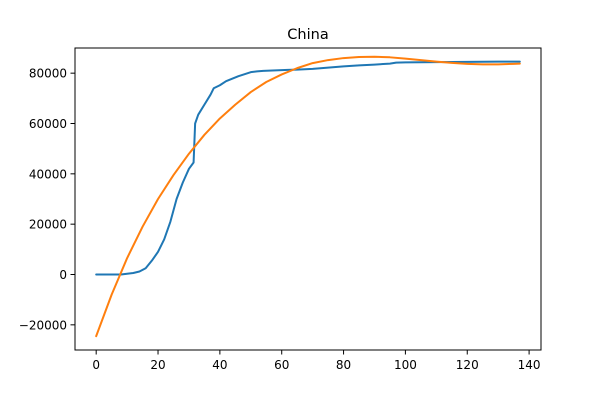  Describe the element at coordinates (48, 74) in the screenshot. I see `y-tick-label: 80000` at that location.